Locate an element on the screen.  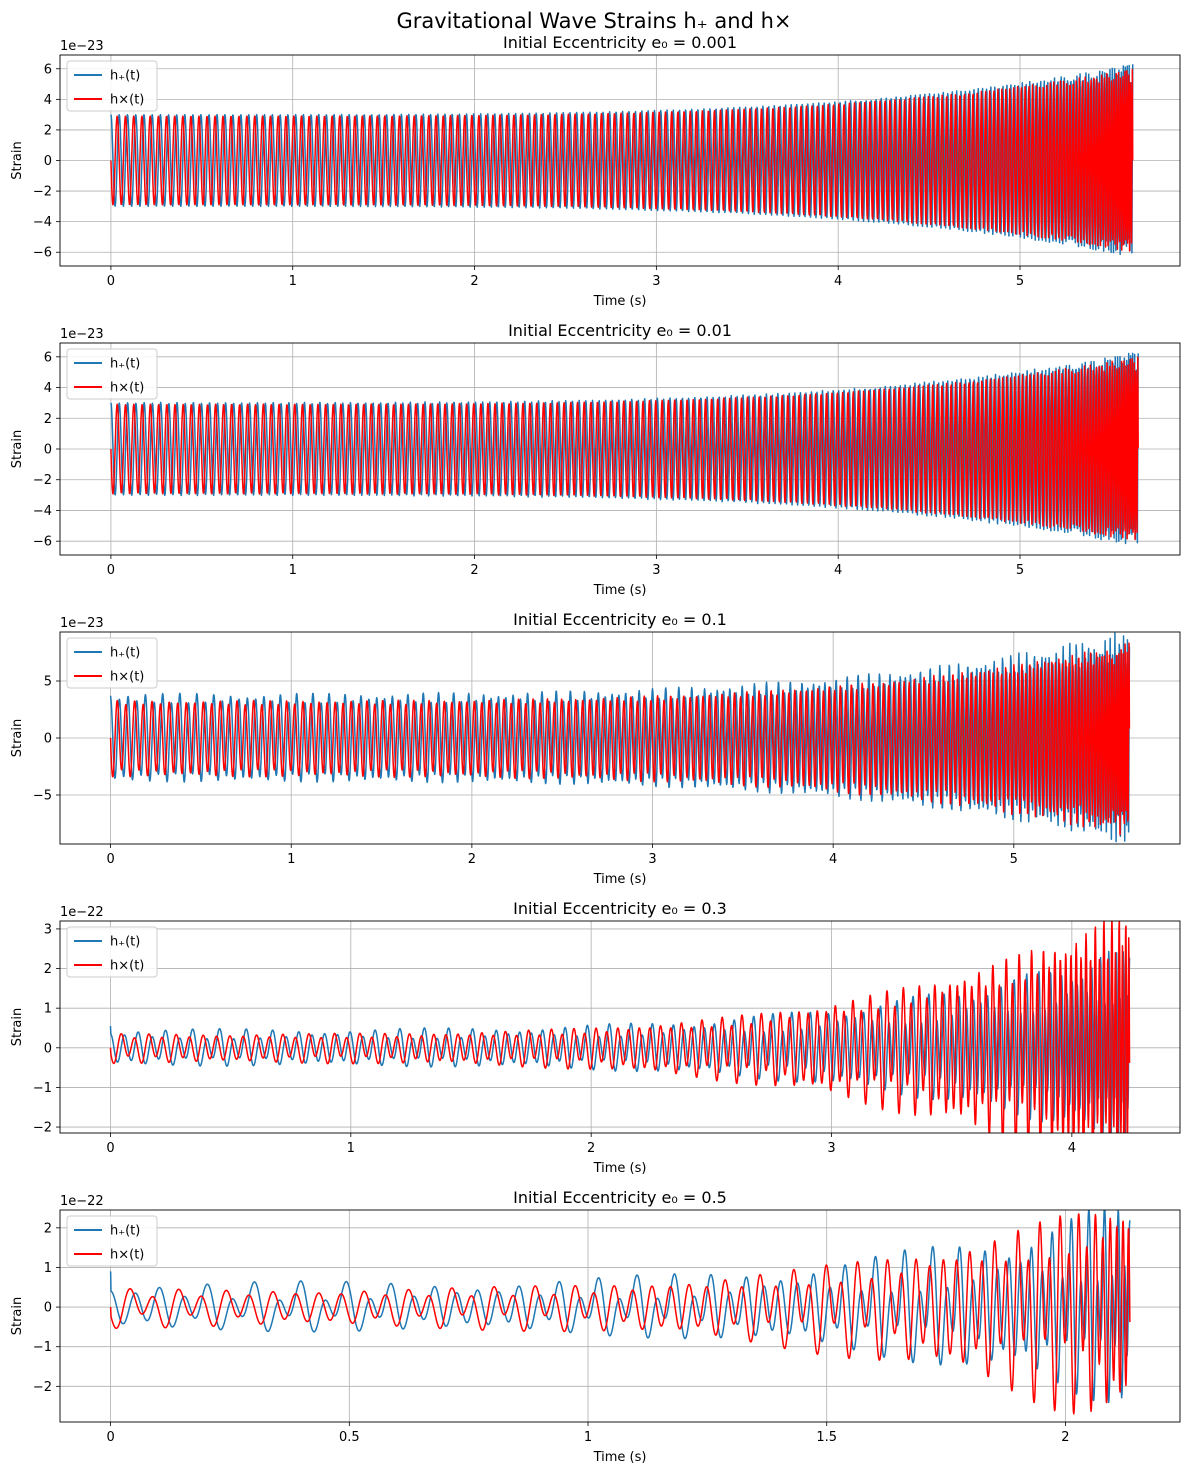
x-tick-label: 0.5 is located at coordinates (349, 1437).